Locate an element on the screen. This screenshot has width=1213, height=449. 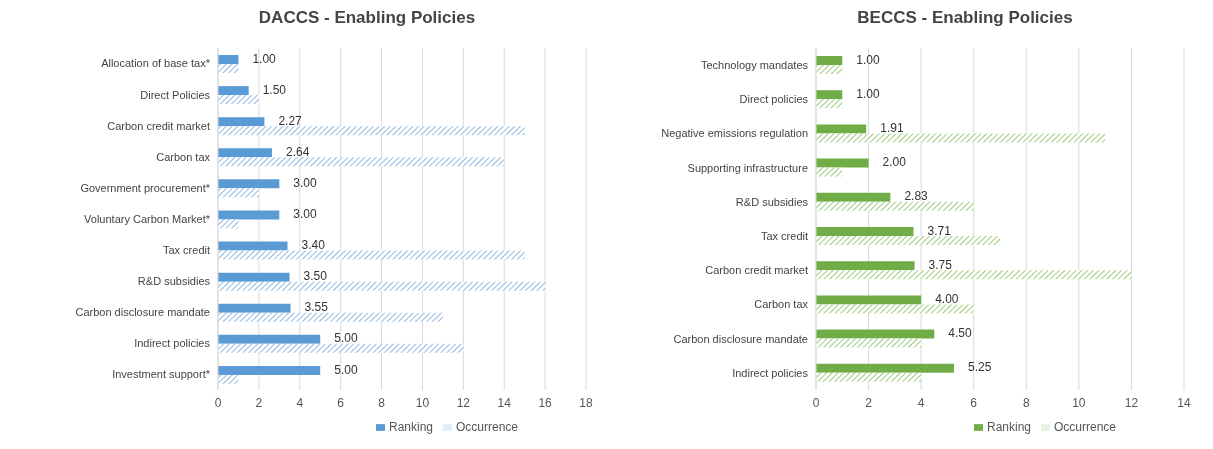
data-label: 1.91 is located at coordinates (892, 128).